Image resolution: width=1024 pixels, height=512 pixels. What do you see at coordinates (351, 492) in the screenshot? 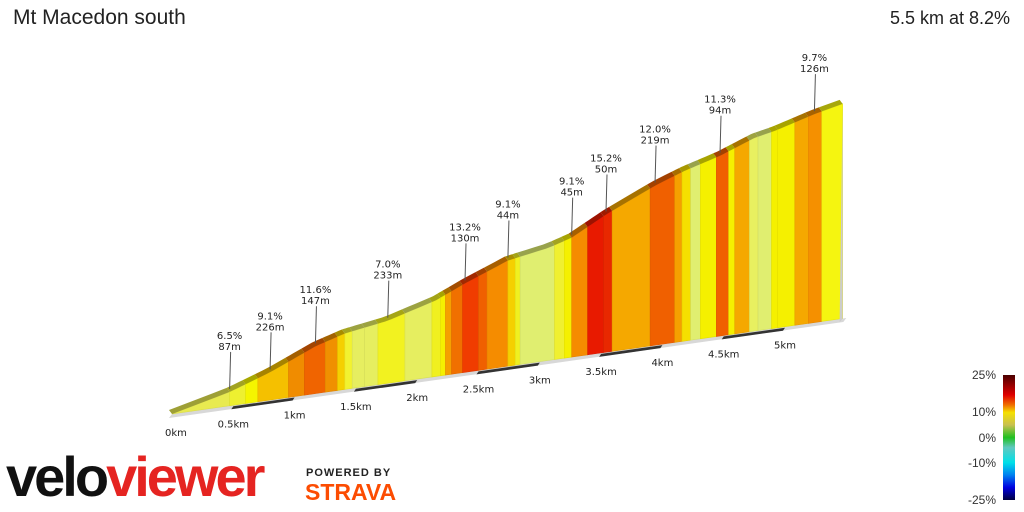
I see `strava-logo: STRAVA` at bounding box center [351, 492].